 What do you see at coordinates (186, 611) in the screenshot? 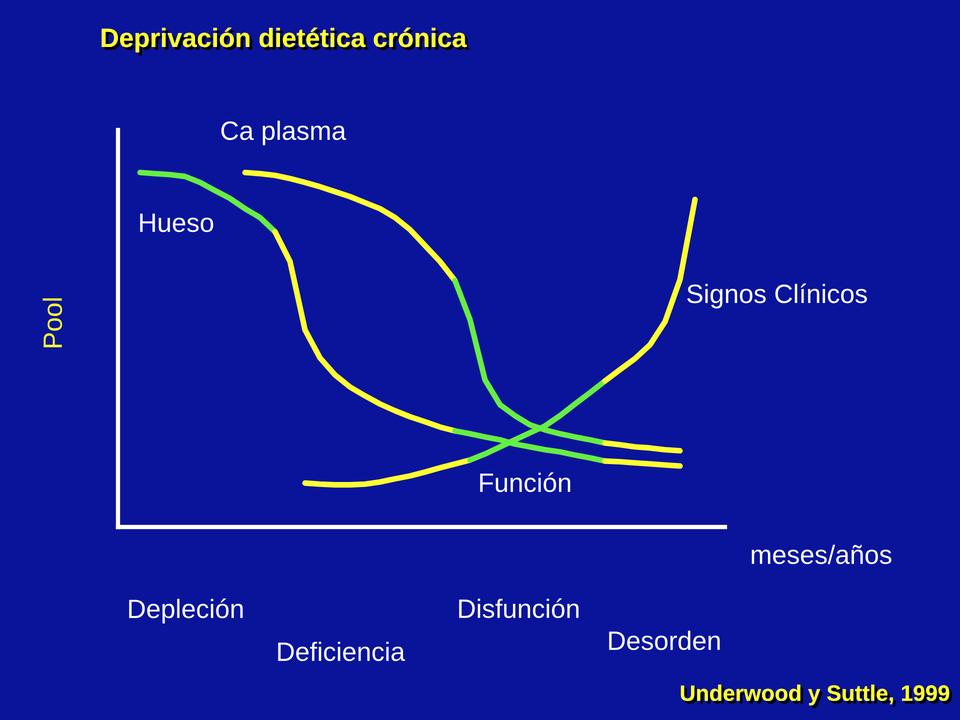
I see `text: Depleción` at bounding box center [186, 611].